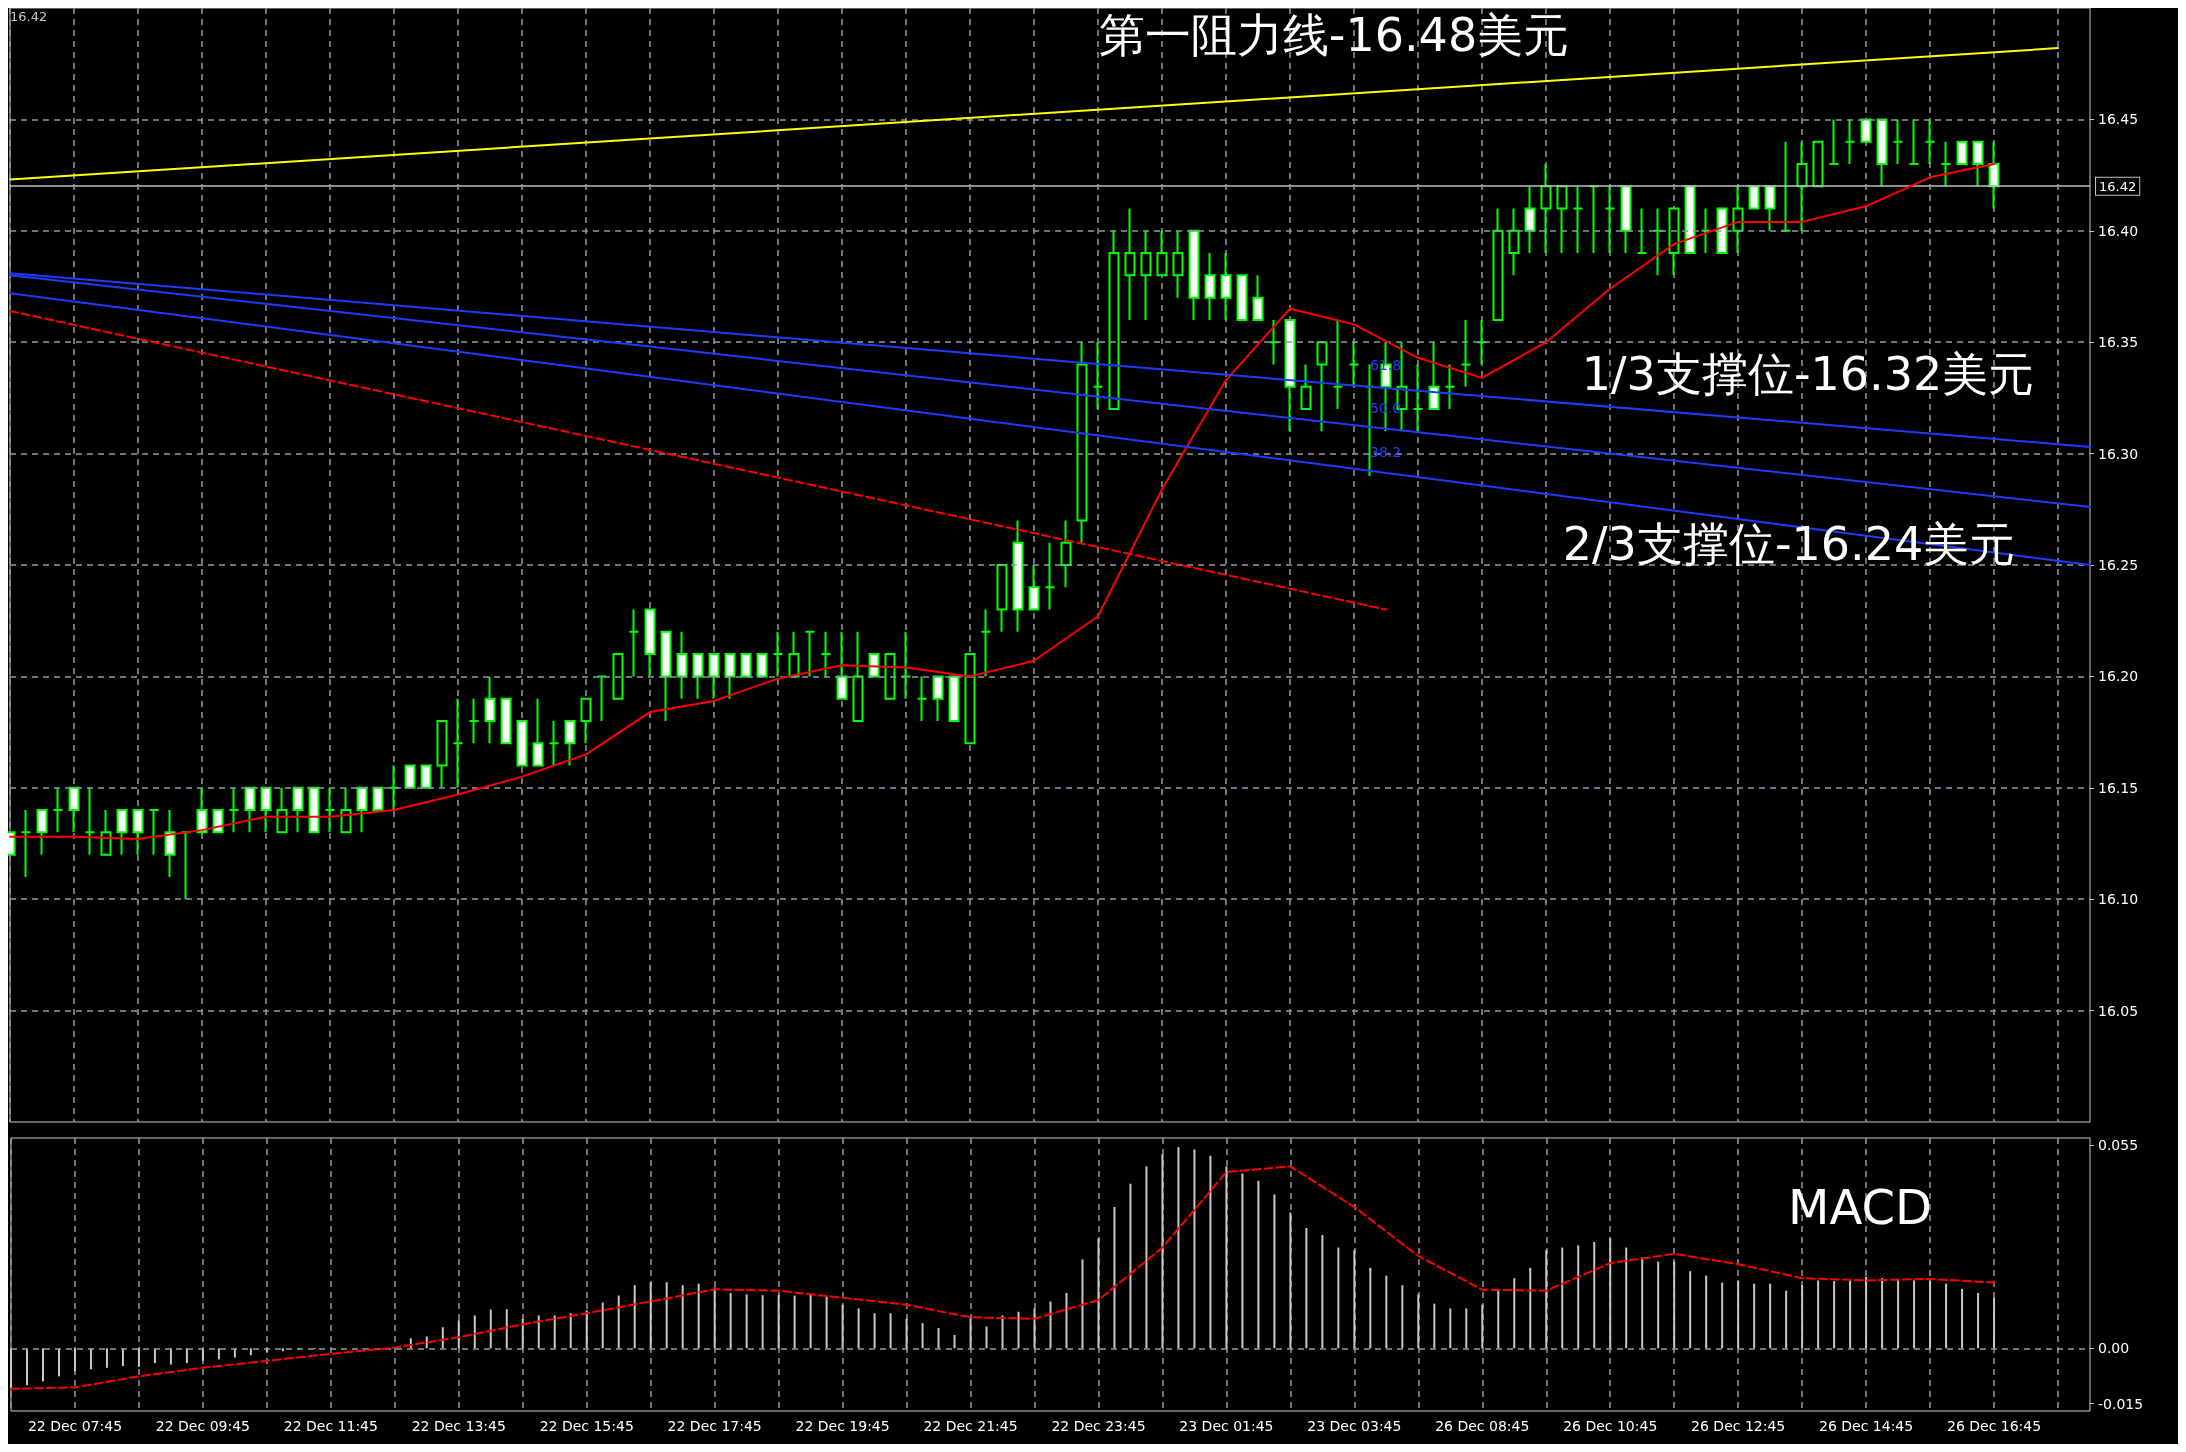  Describe the element at coordinates (2118, 1010) in the screenshot. I see `y-tick-label: 16.05` at that location.